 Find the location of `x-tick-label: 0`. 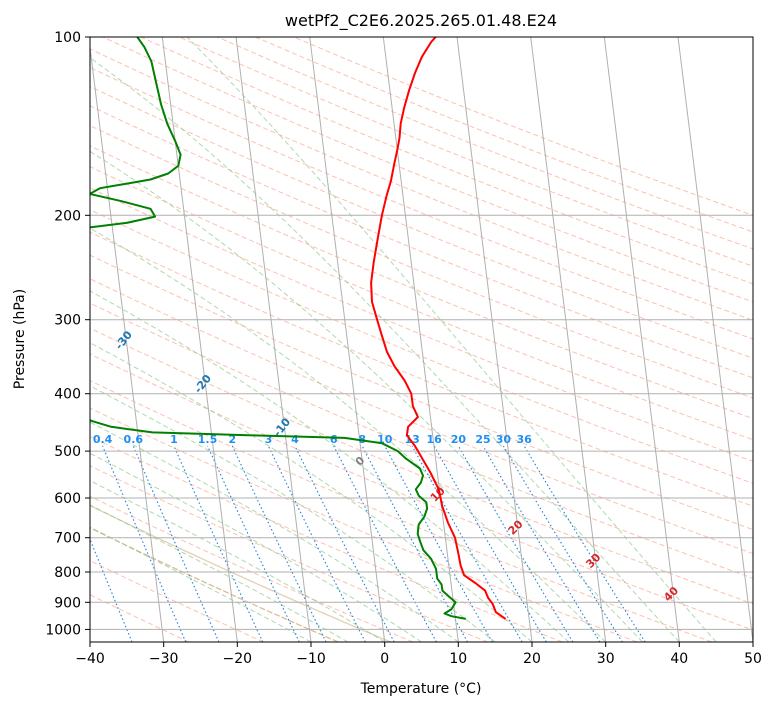

x-tick-label: 0 is located at coordinates (384, 659).